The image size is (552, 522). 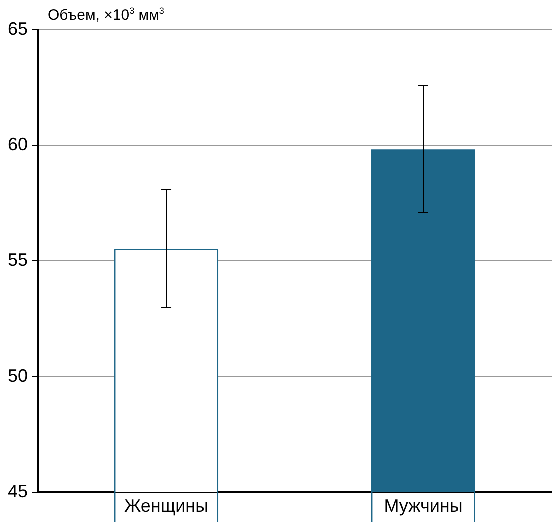 I want to click on y-tick-label: 60, so click(x=18, y=144).